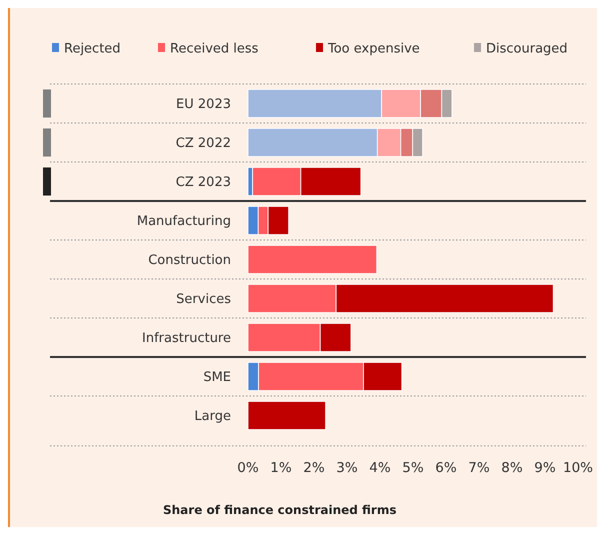 Image resolution: width=605 pixels, height=535 pixels. I want to click on x-tick-label: 4%, so click(380, 468).